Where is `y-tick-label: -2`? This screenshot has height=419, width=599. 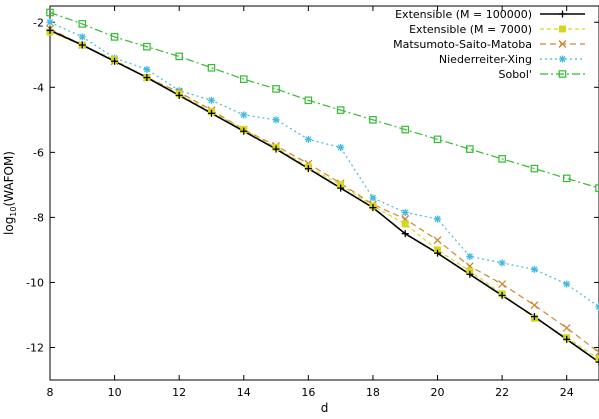
y-tick-label: -2 is located at coordinates (38, 22).